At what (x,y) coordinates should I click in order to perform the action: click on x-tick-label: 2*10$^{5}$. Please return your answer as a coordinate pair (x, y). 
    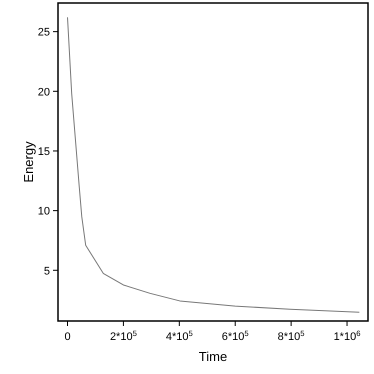
    Looking at the image, I should click on (123, 335).